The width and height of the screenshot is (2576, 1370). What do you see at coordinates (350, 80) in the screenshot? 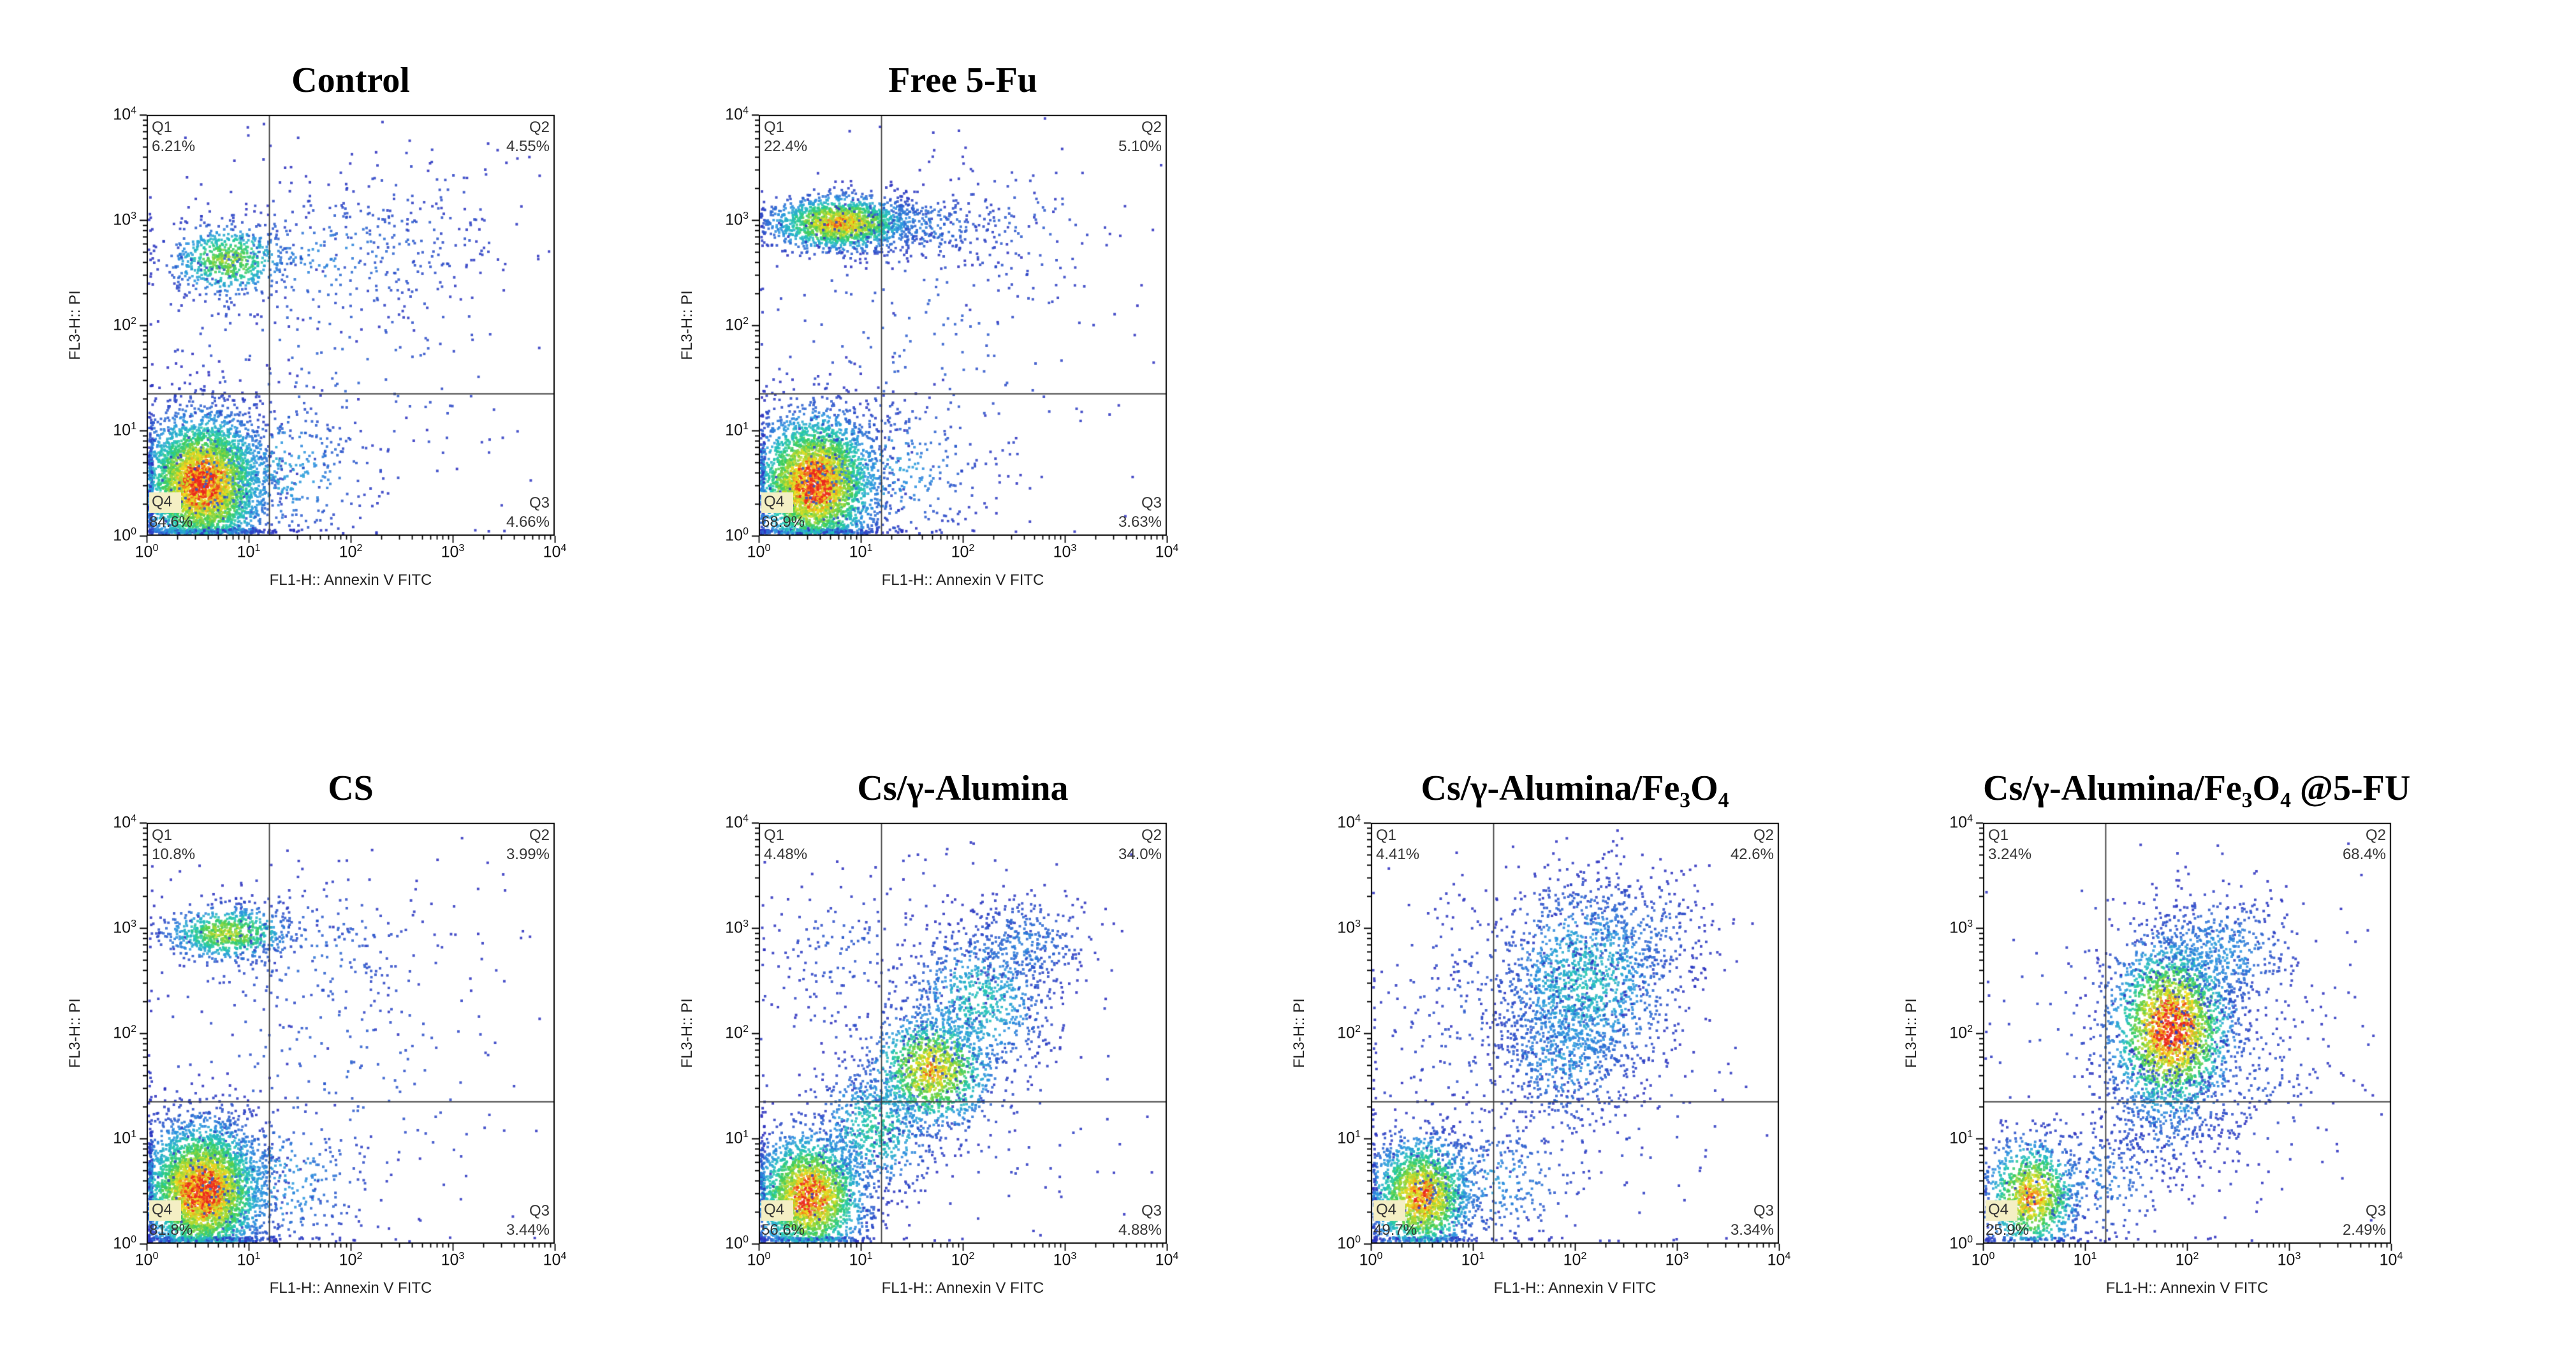
I see `panel-title: Control` at bounding box center [350, 80].